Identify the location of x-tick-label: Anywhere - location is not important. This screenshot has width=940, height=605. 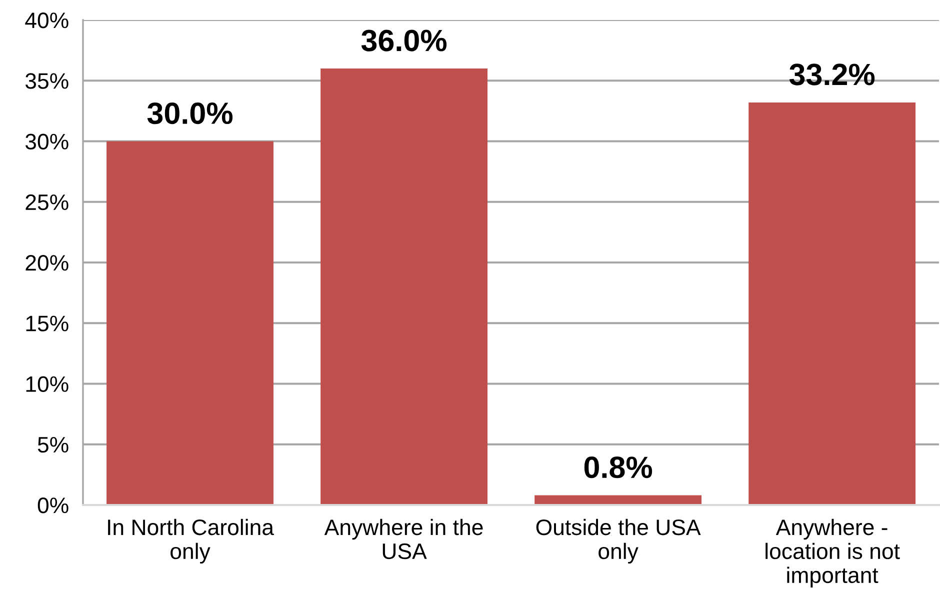
(833, 553).